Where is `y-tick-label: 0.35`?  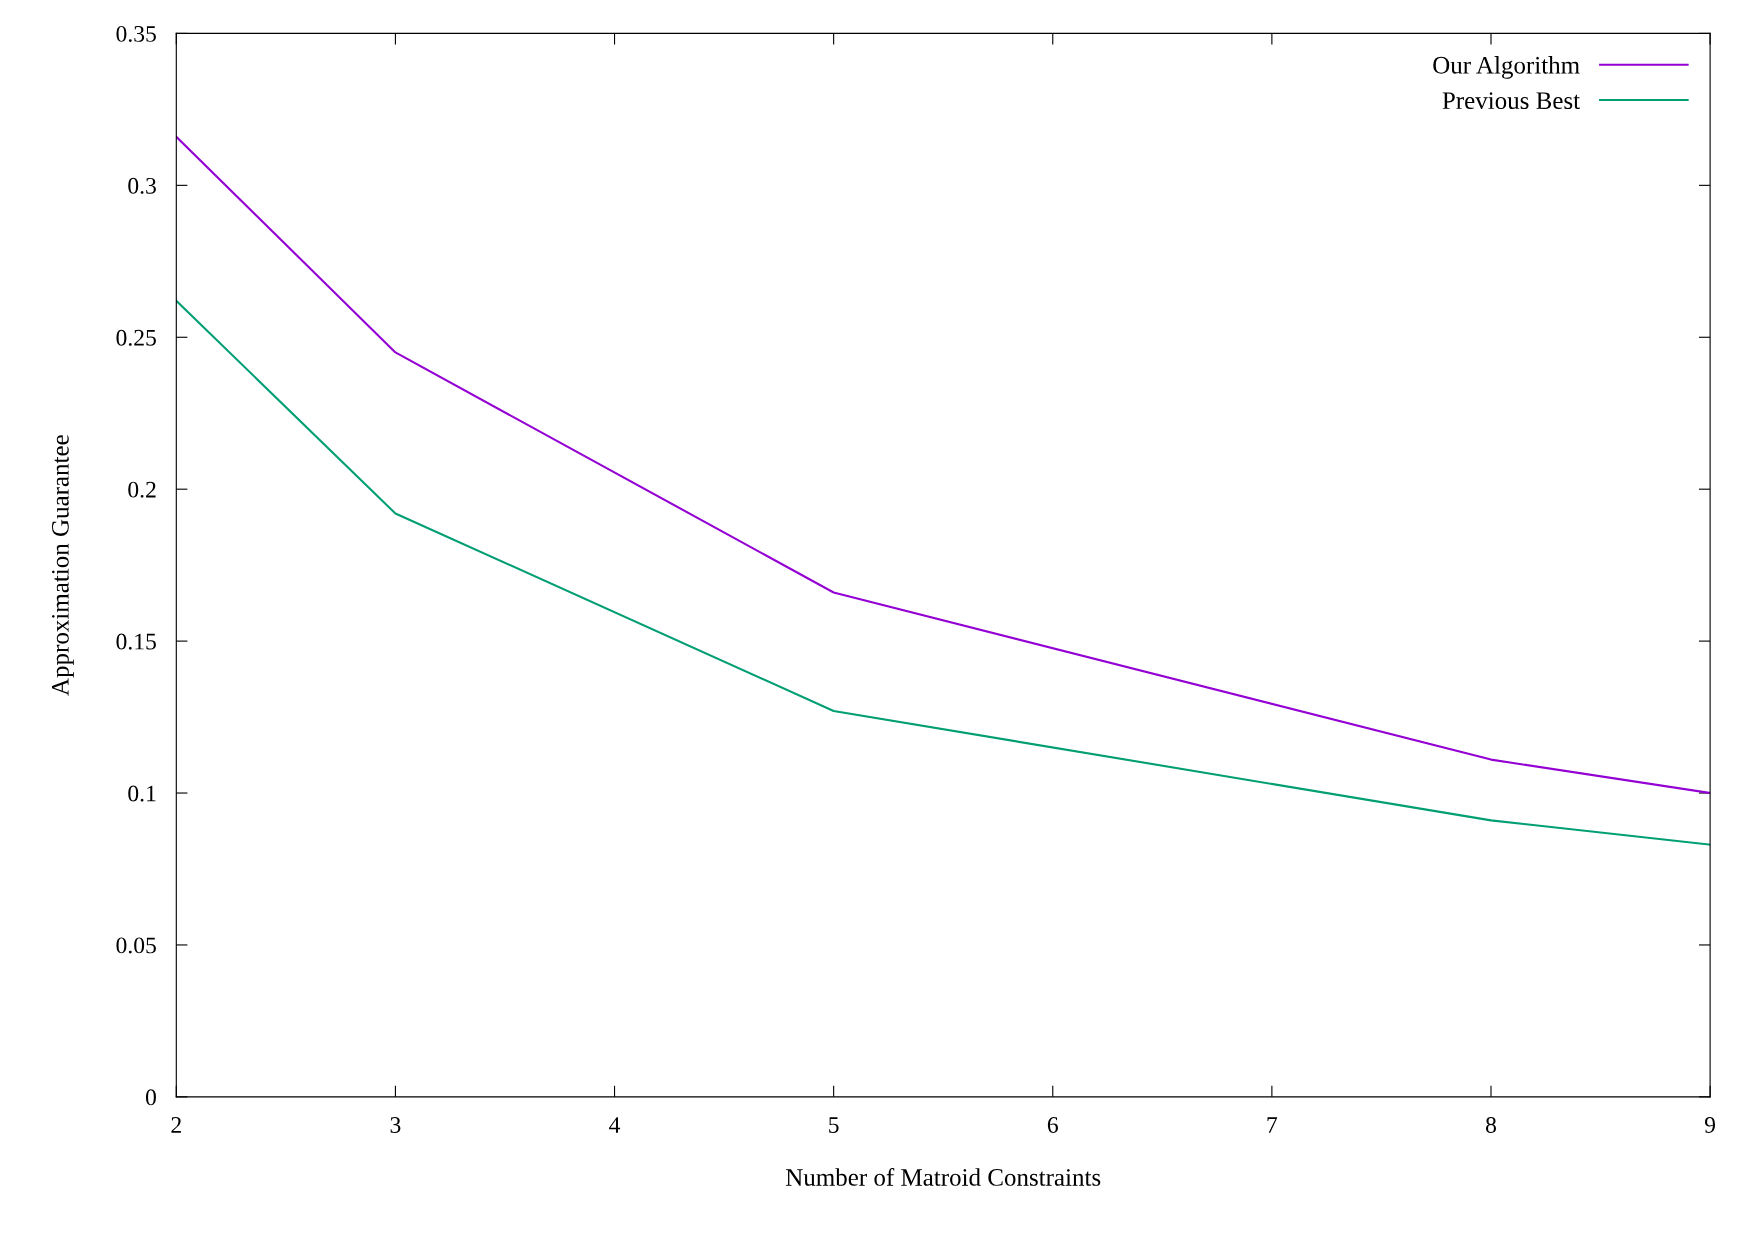
y-tick-label: 0.35 is located at coordinates (136, 33).